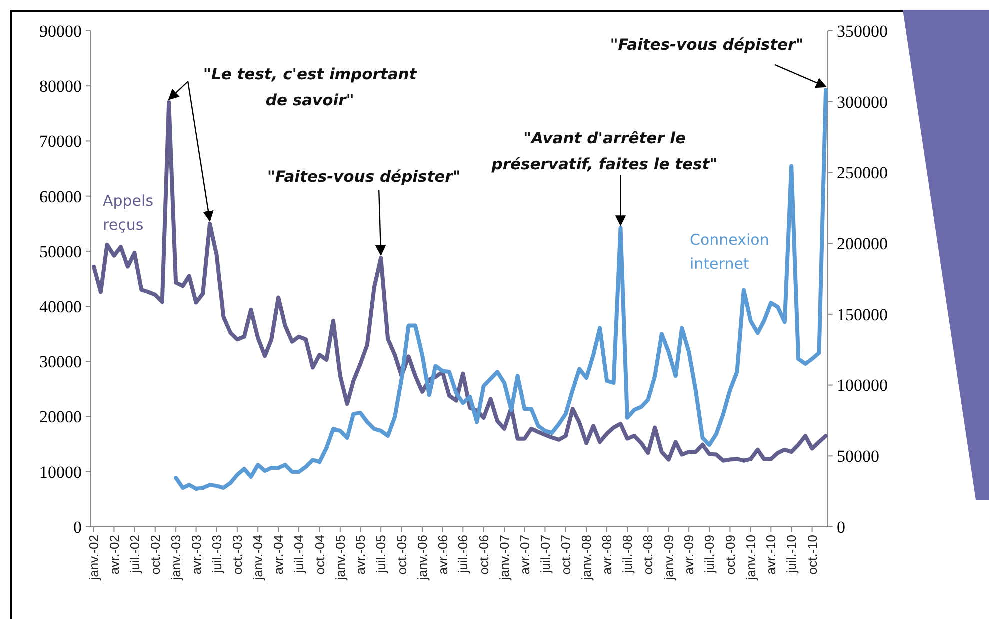 The width and height of the screenshot is (989, 619). What do you see at coordinates (258, 558) in the screenshot?
I see `x-tick-label: janv.-04` at bounding box center [258, 558].